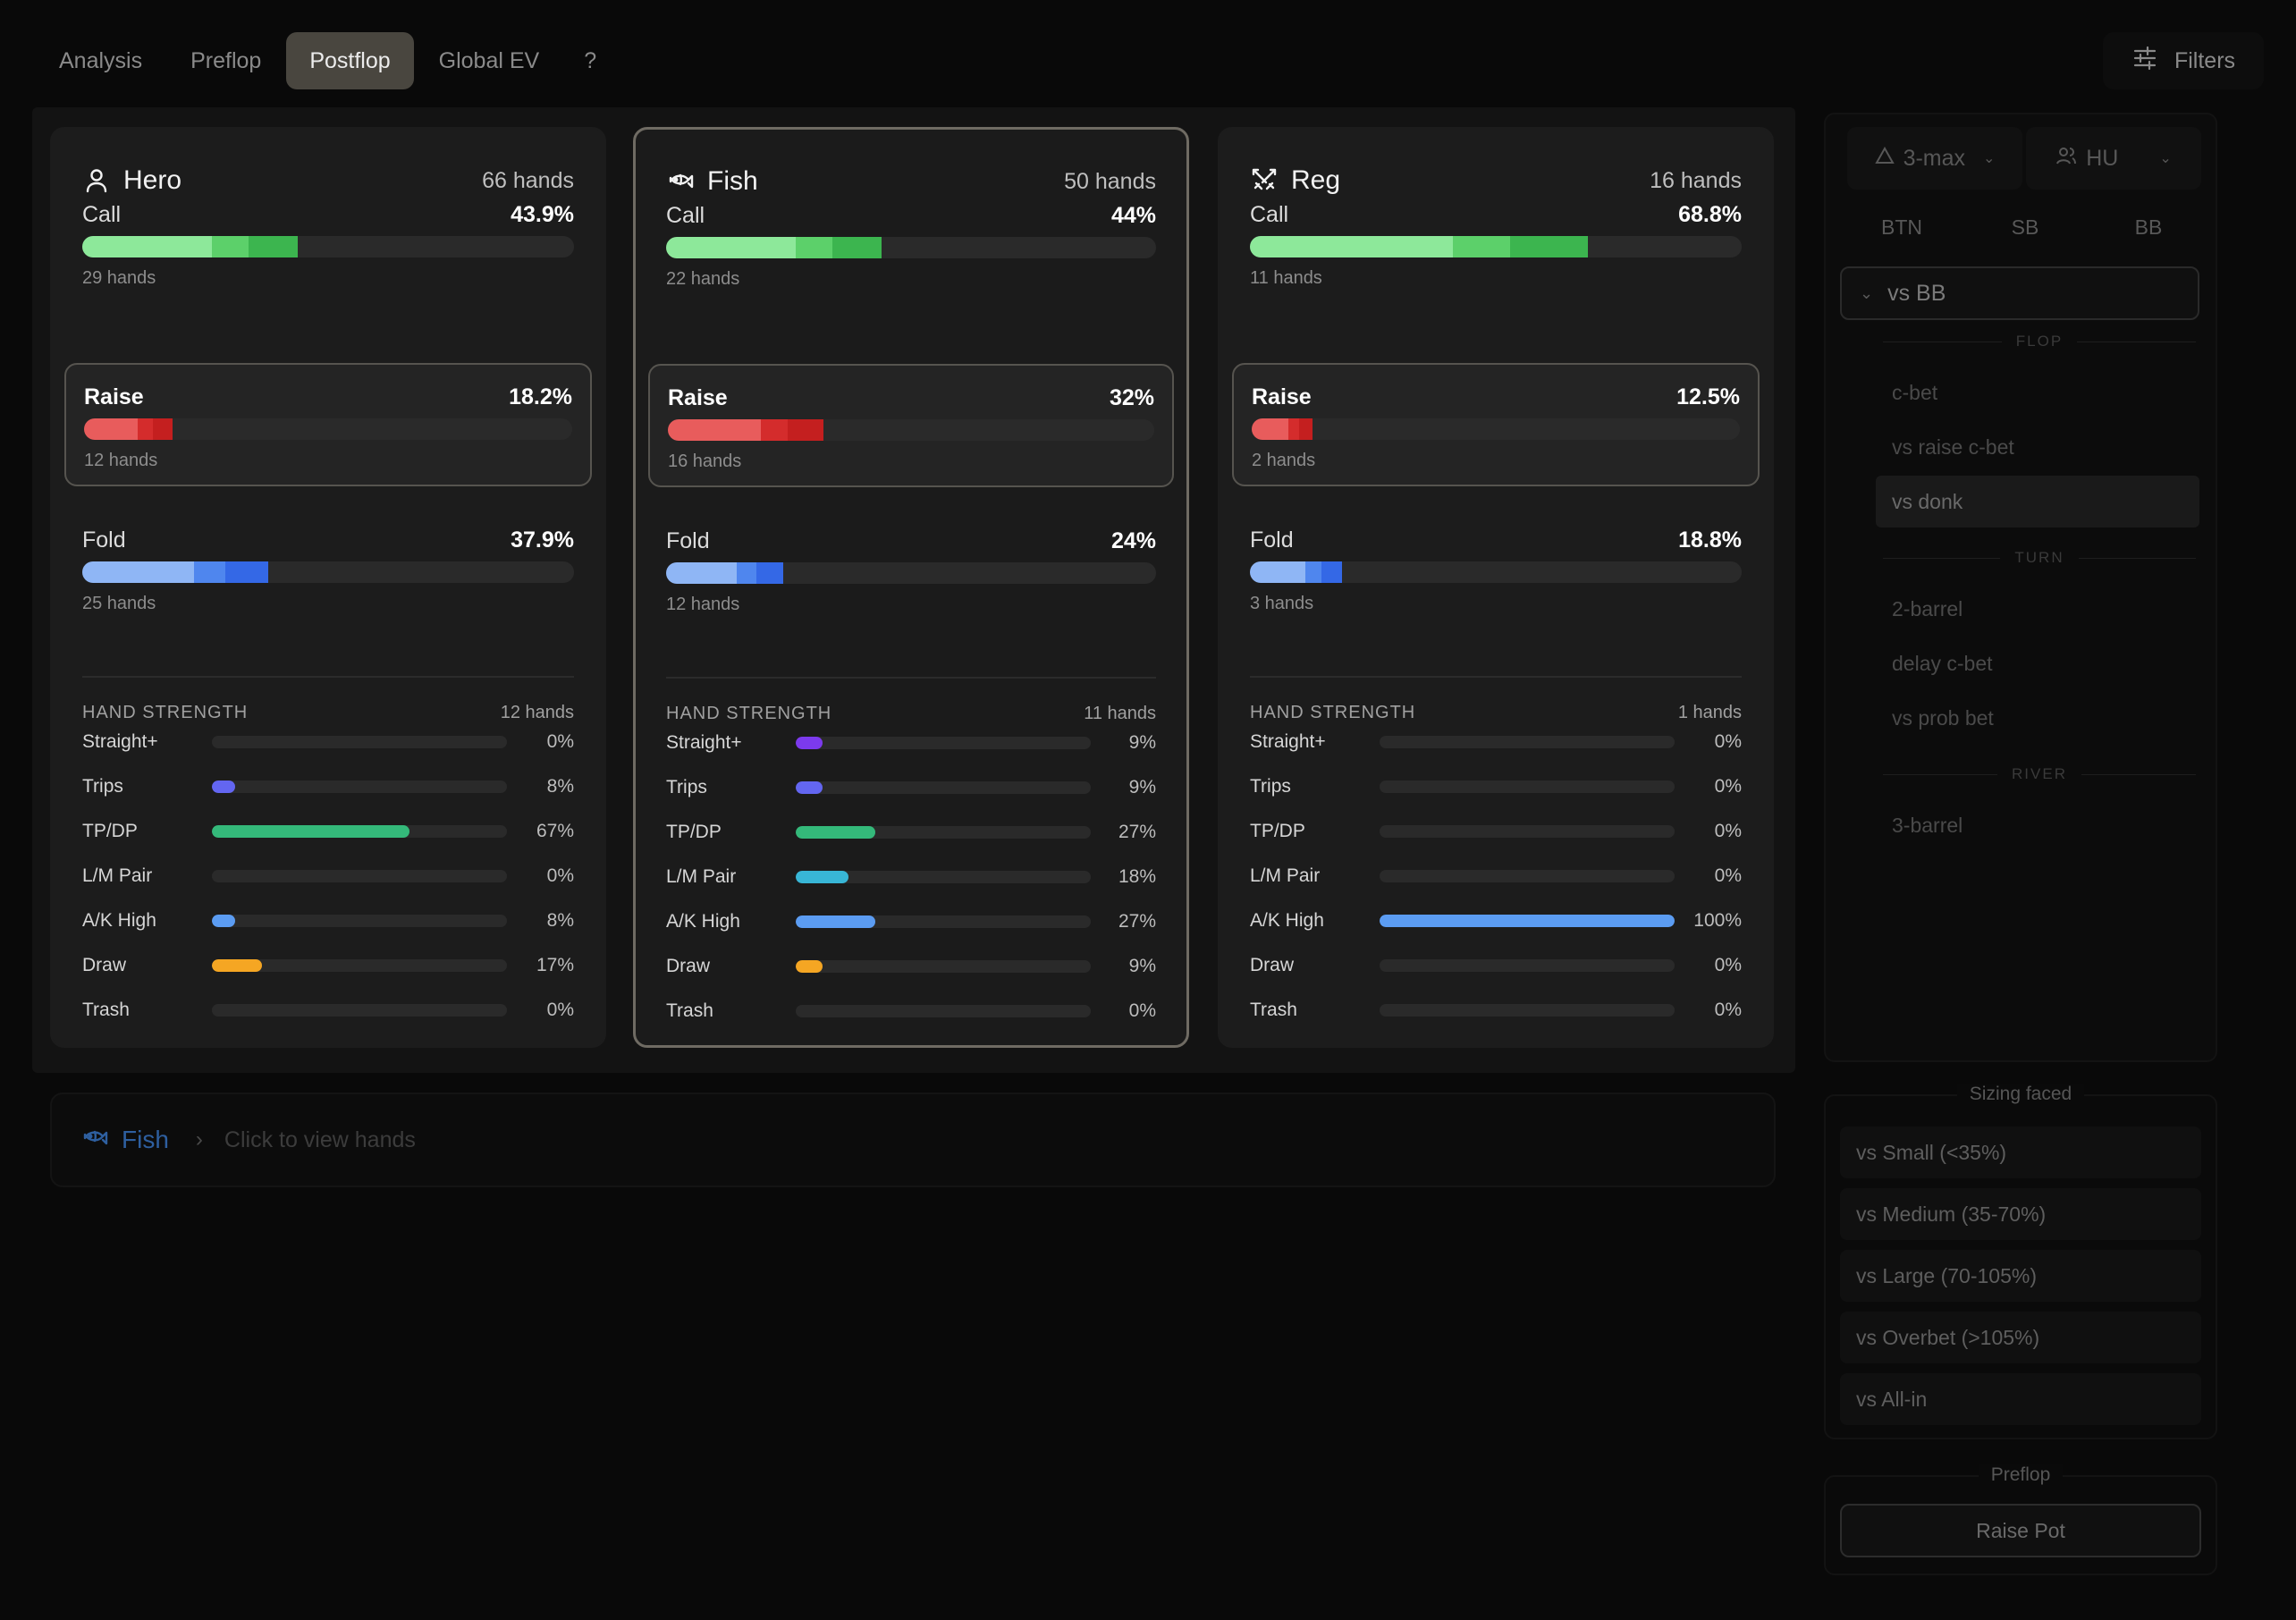  Describe the element at coordinates (913, 1140) in the screenshot. I see `breadcrumb: Fish › Click to view hands` at that location.